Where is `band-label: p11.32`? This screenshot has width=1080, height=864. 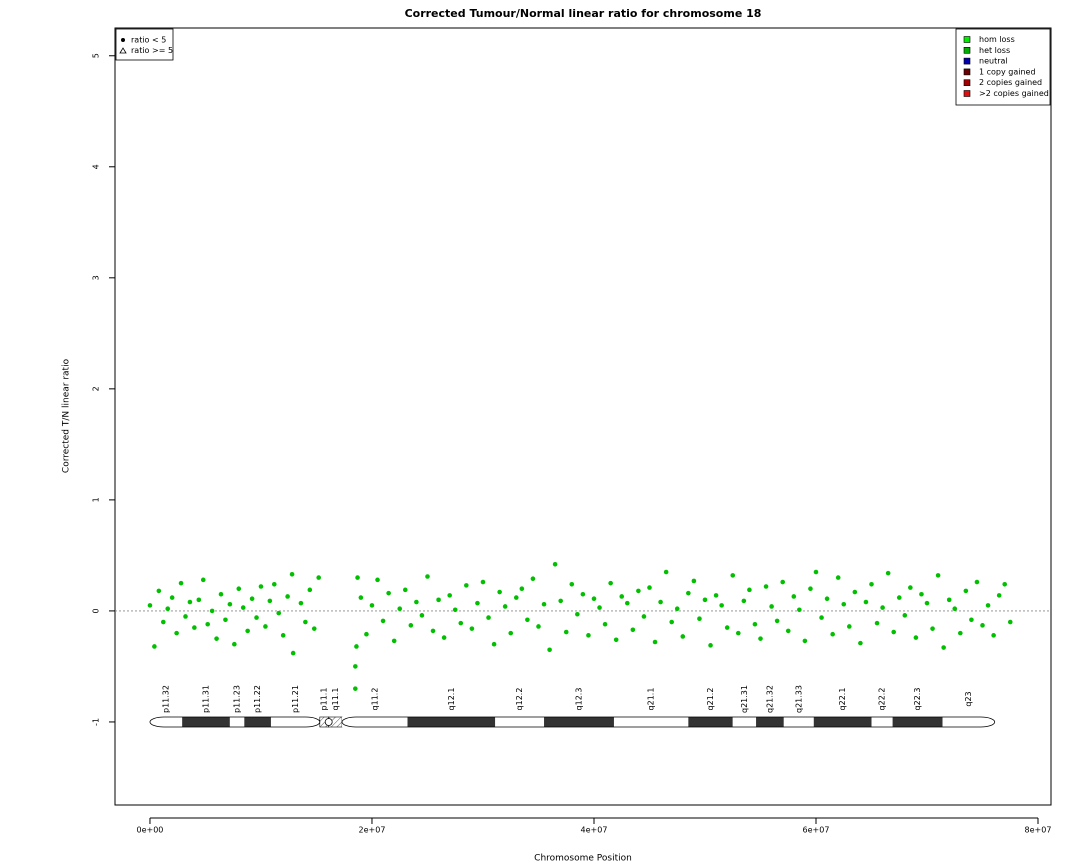
band-label: p11.32 is located at coordinates (166, 699).